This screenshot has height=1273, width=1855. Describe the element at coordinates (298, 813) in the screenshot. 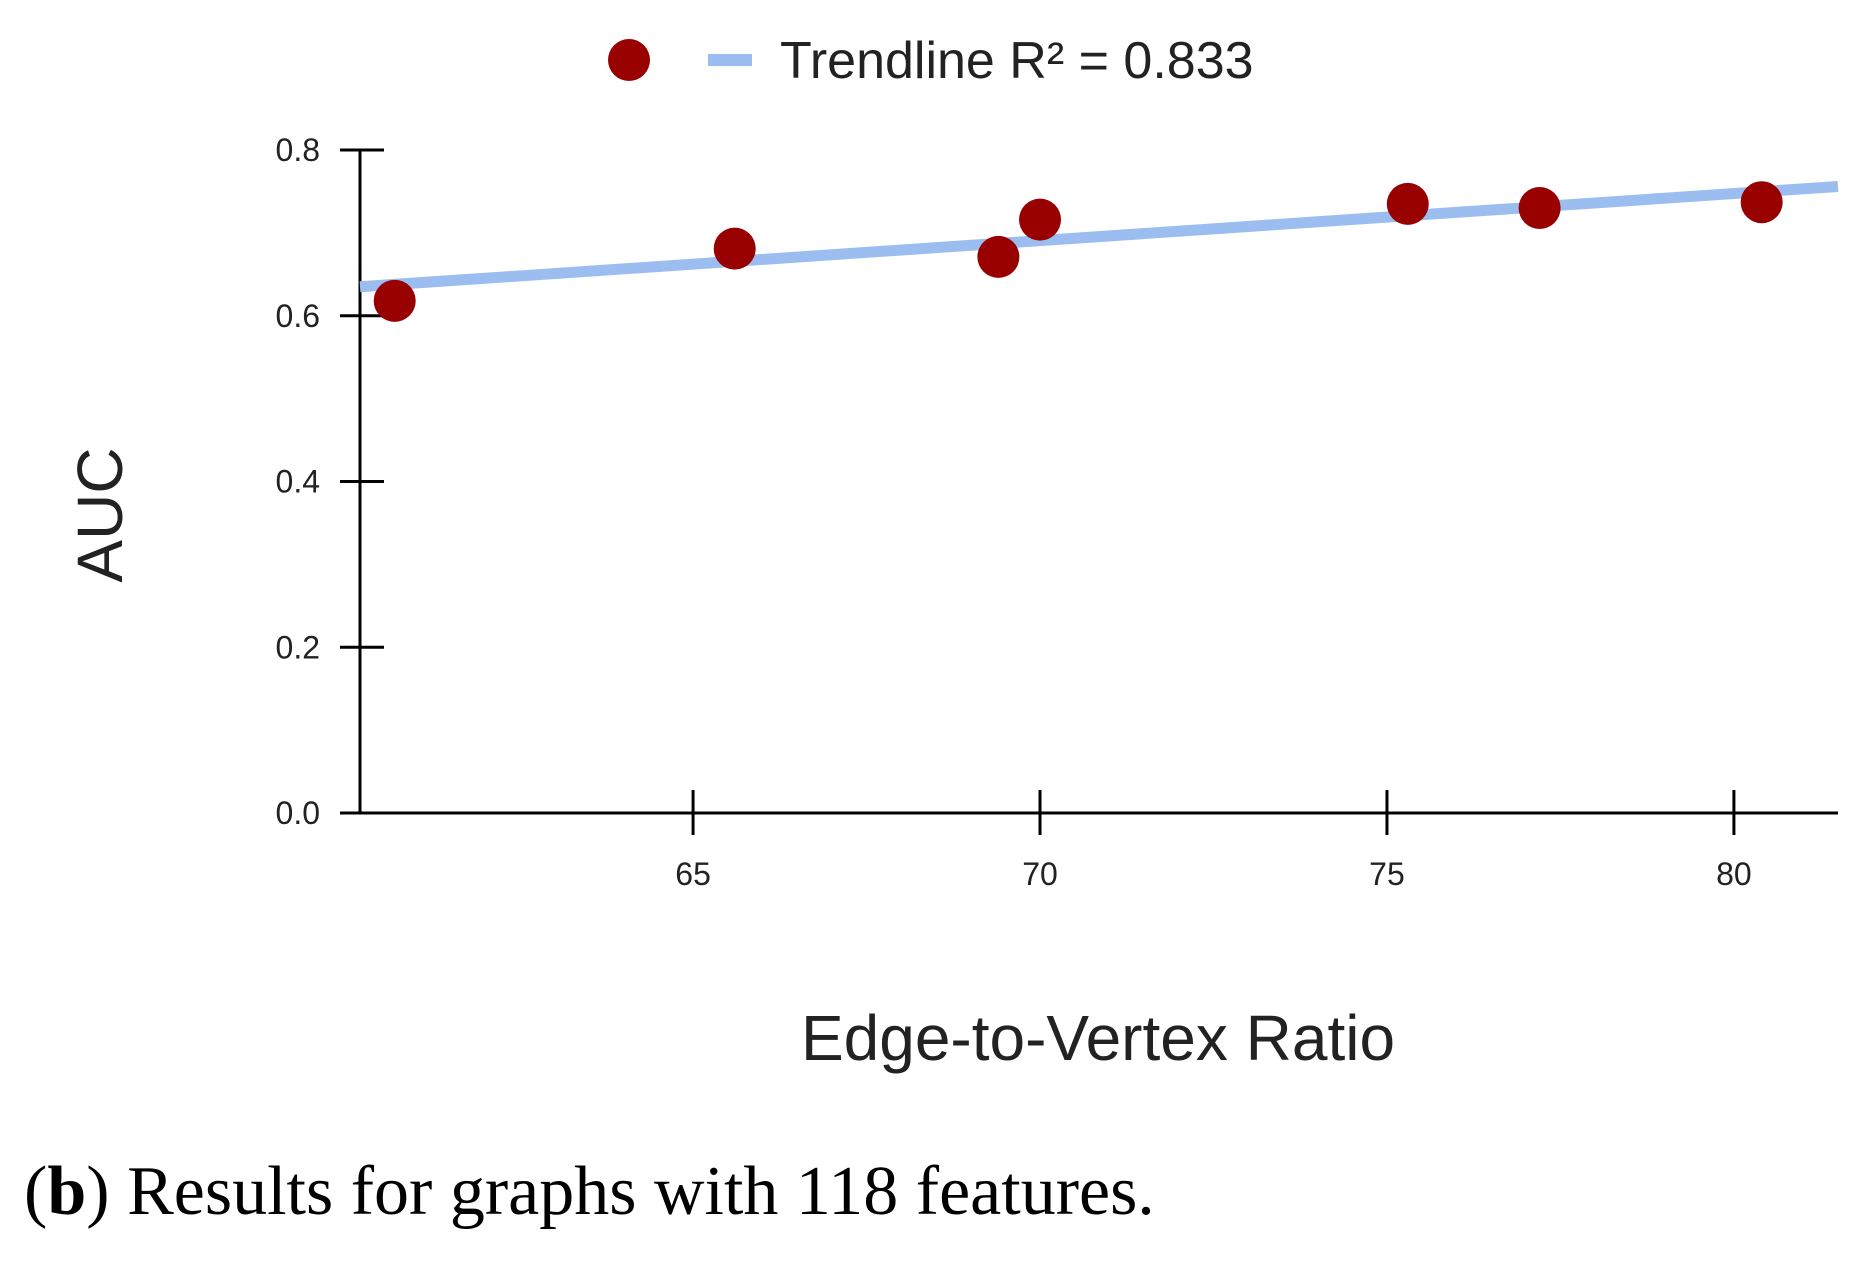

I see `y-tick-label: 0.0` at that location.